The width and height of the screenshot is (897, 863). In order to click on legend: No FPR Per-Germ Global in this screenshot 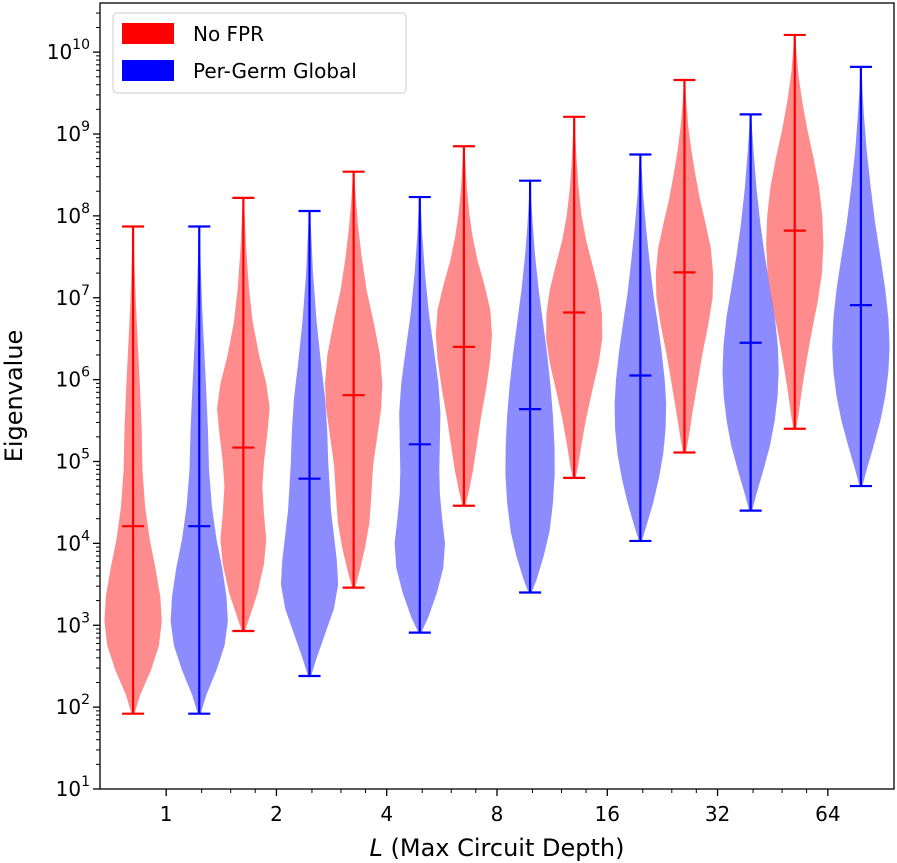, I will do `click(259, 53)`.